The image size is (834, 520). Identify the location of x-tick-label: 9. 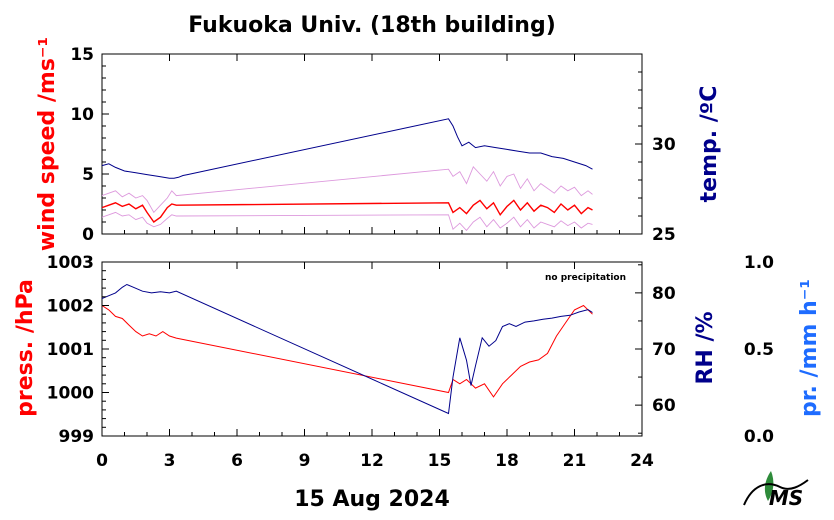
(305, 461).